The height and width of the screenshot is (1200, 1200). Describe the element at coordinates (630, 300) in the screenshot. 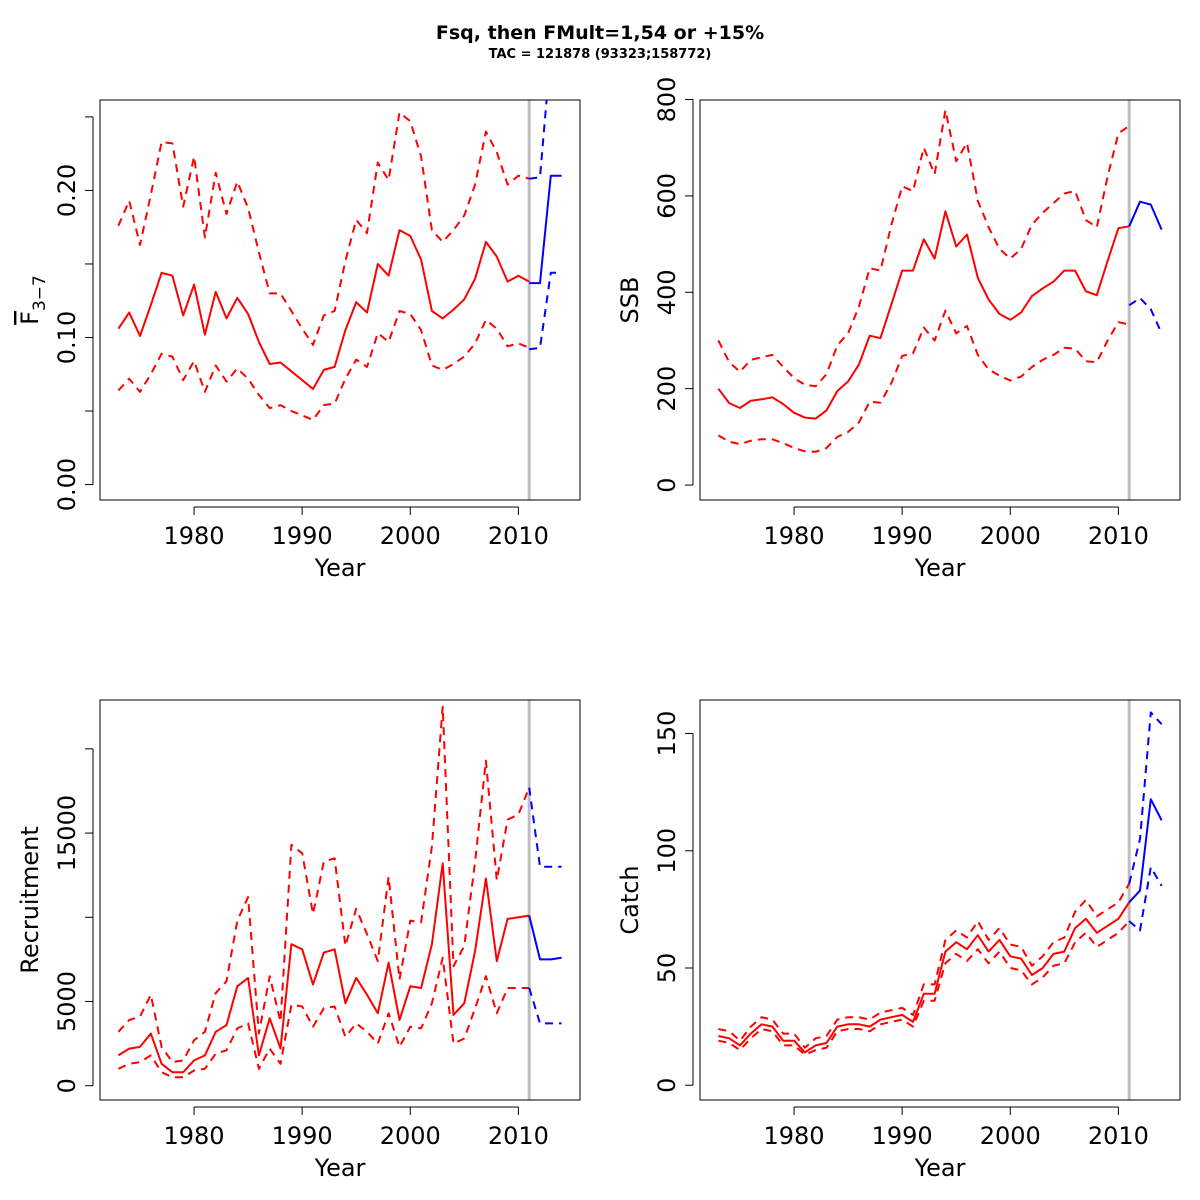

I see `y-axis-label: SSB` at that location.